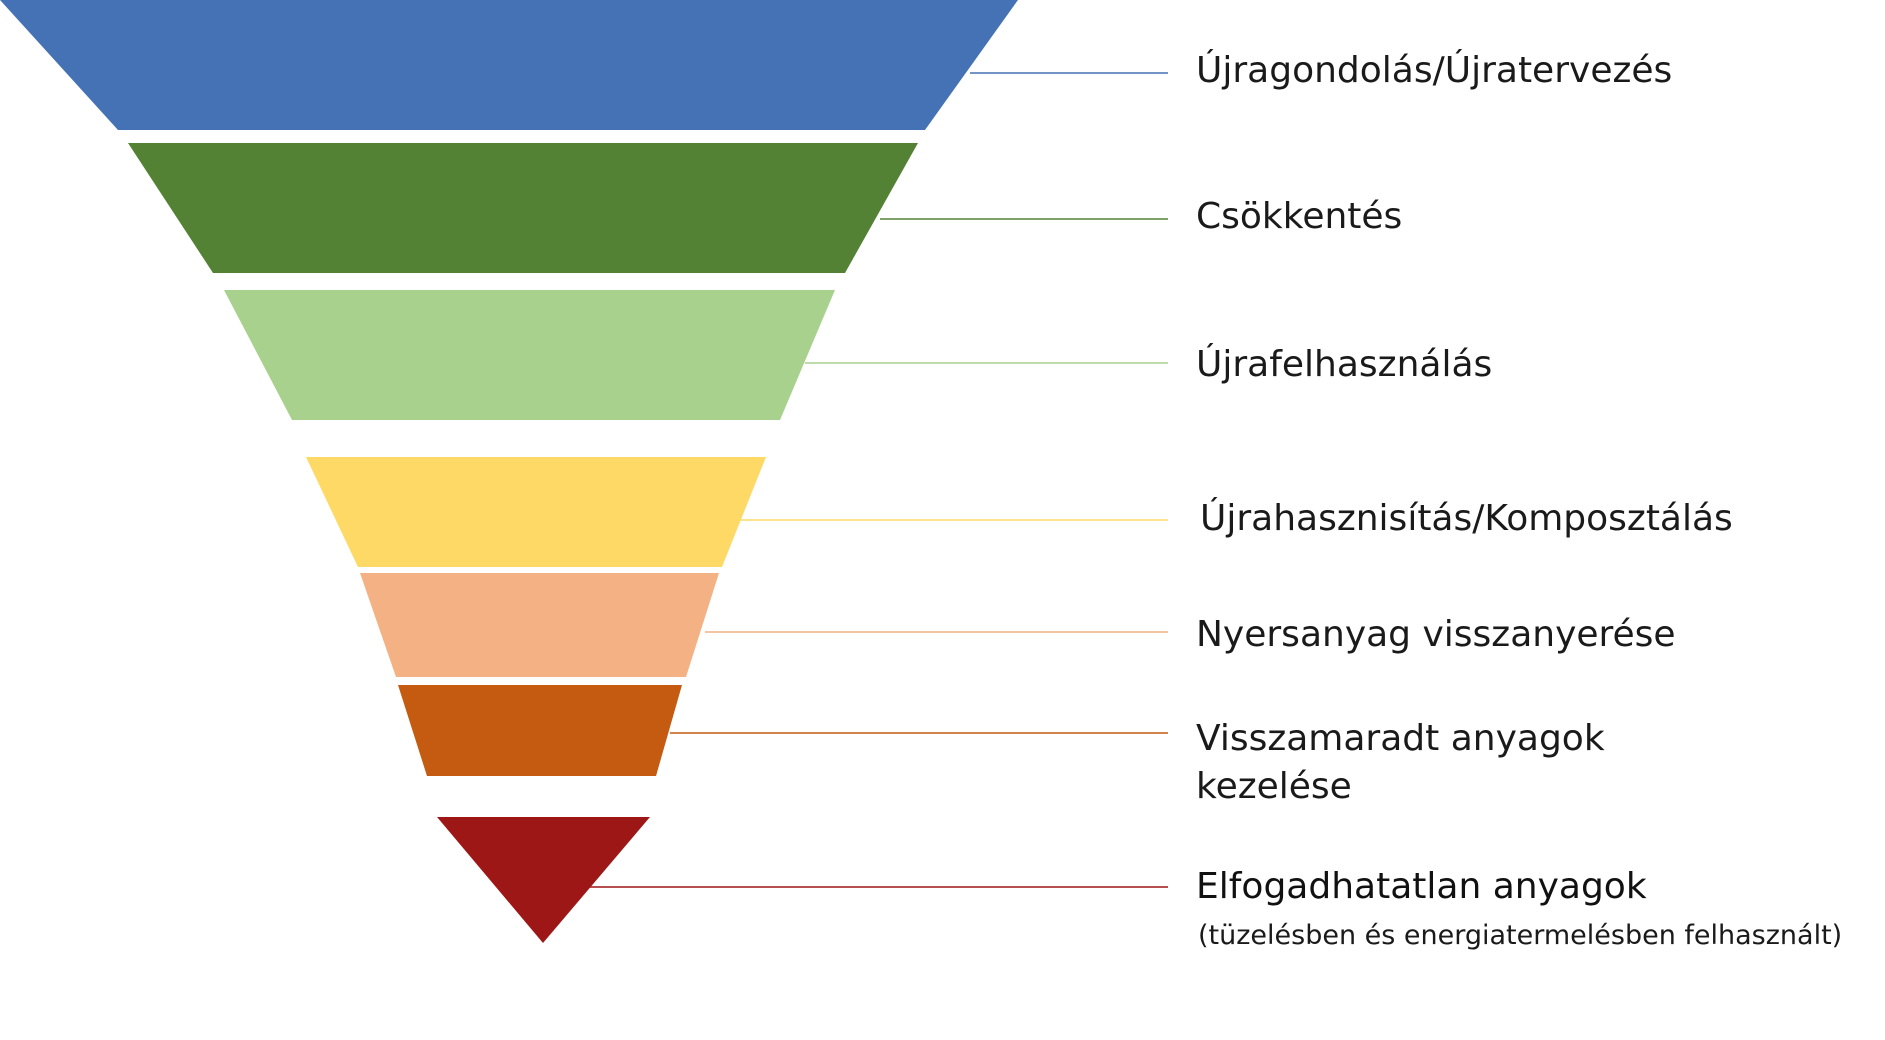 Image resolution: width=1885 pixels, height=1040 pixels. I want to click on level-reduce-shape, so click(523, 208).